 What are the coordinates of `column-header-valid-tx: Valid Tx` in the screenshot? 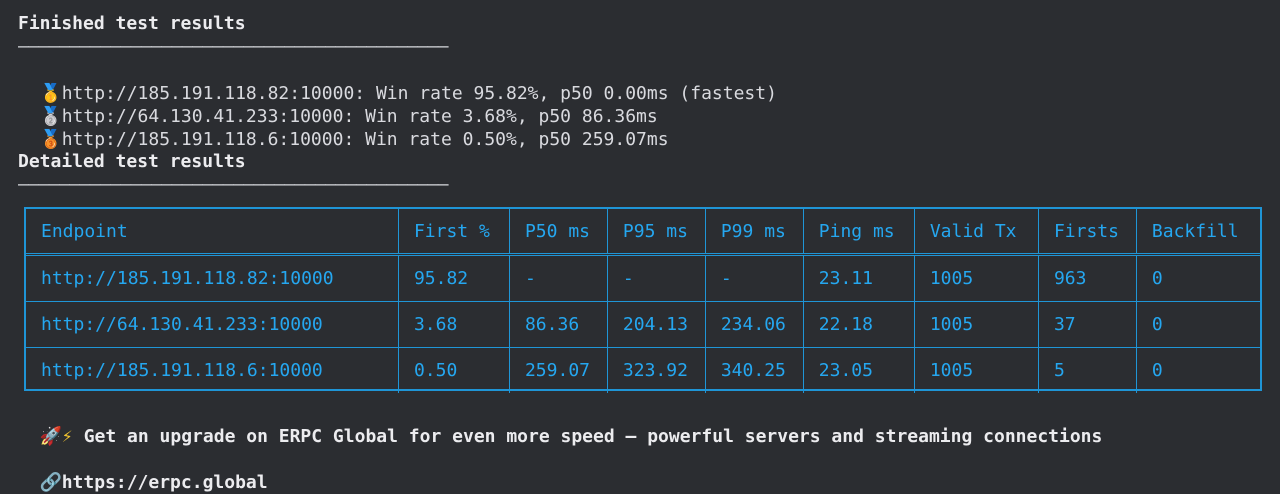 It's located at (976, 232).